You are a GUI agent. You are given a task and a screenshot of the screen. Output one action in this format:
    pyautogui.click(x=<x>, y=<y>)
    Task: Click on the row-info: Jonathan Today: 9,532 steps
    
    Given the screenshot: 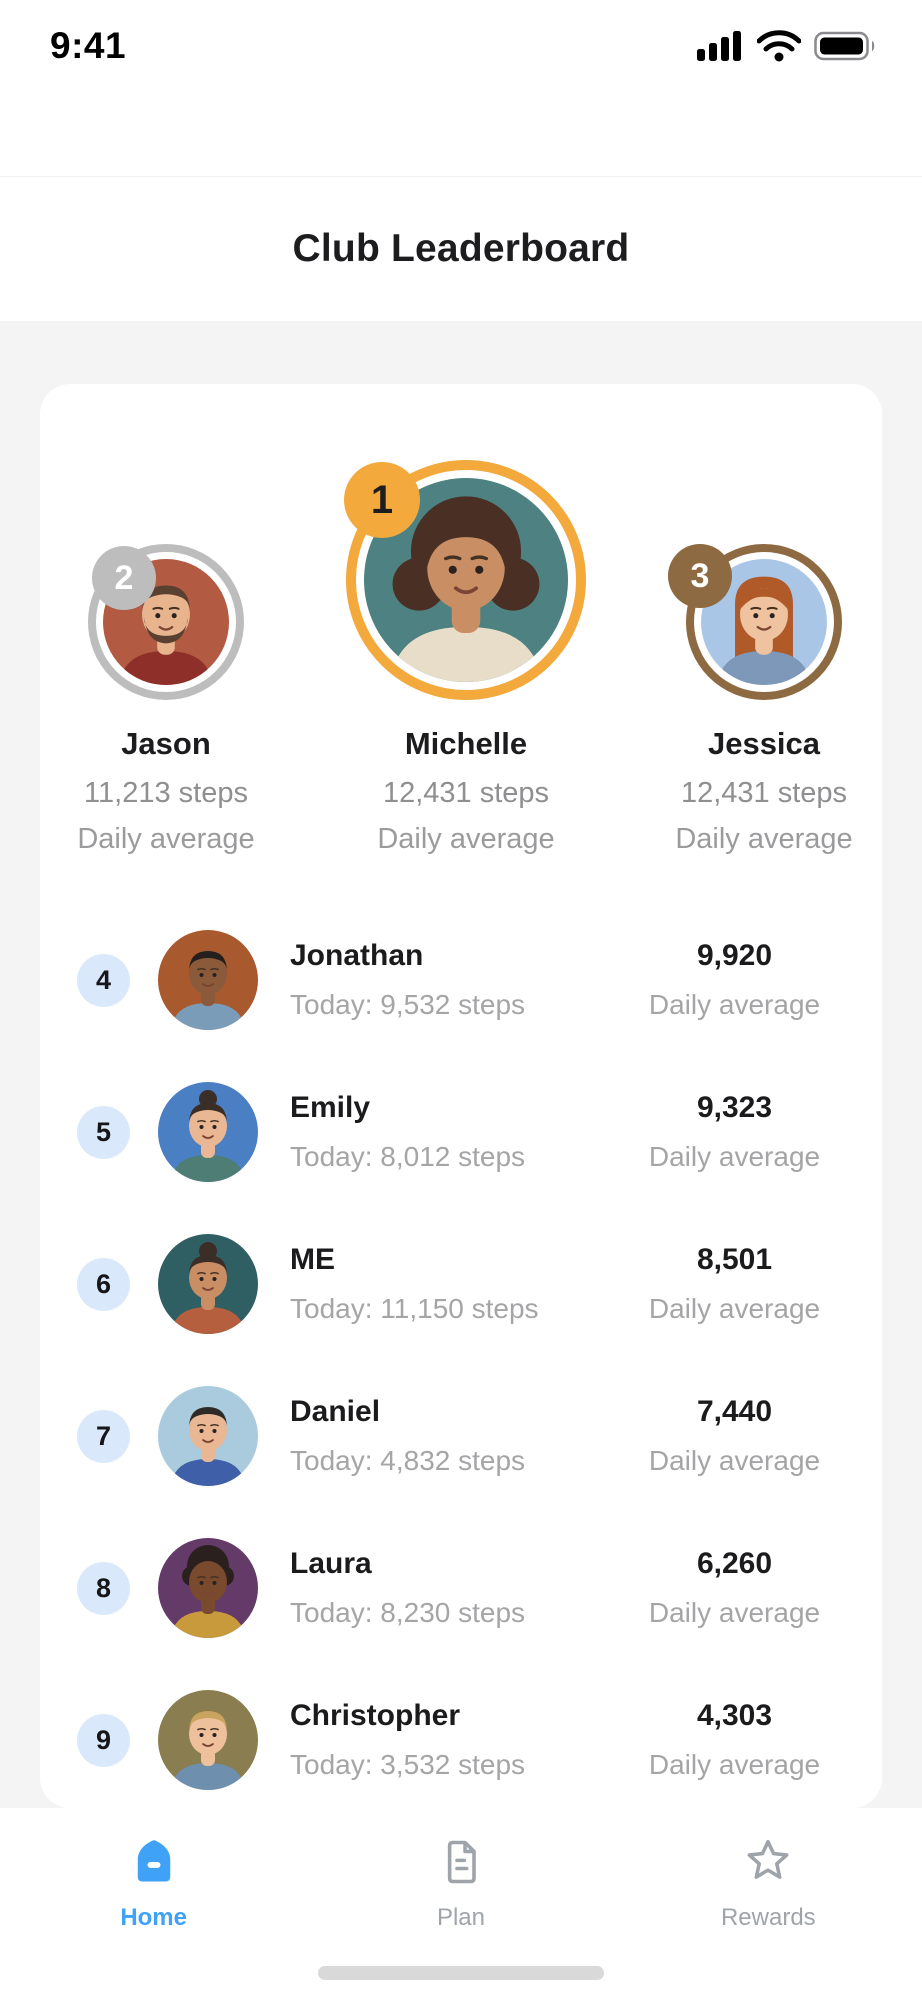 What is the action you would take?
    pyautogui.click(x=458, y=980)
    